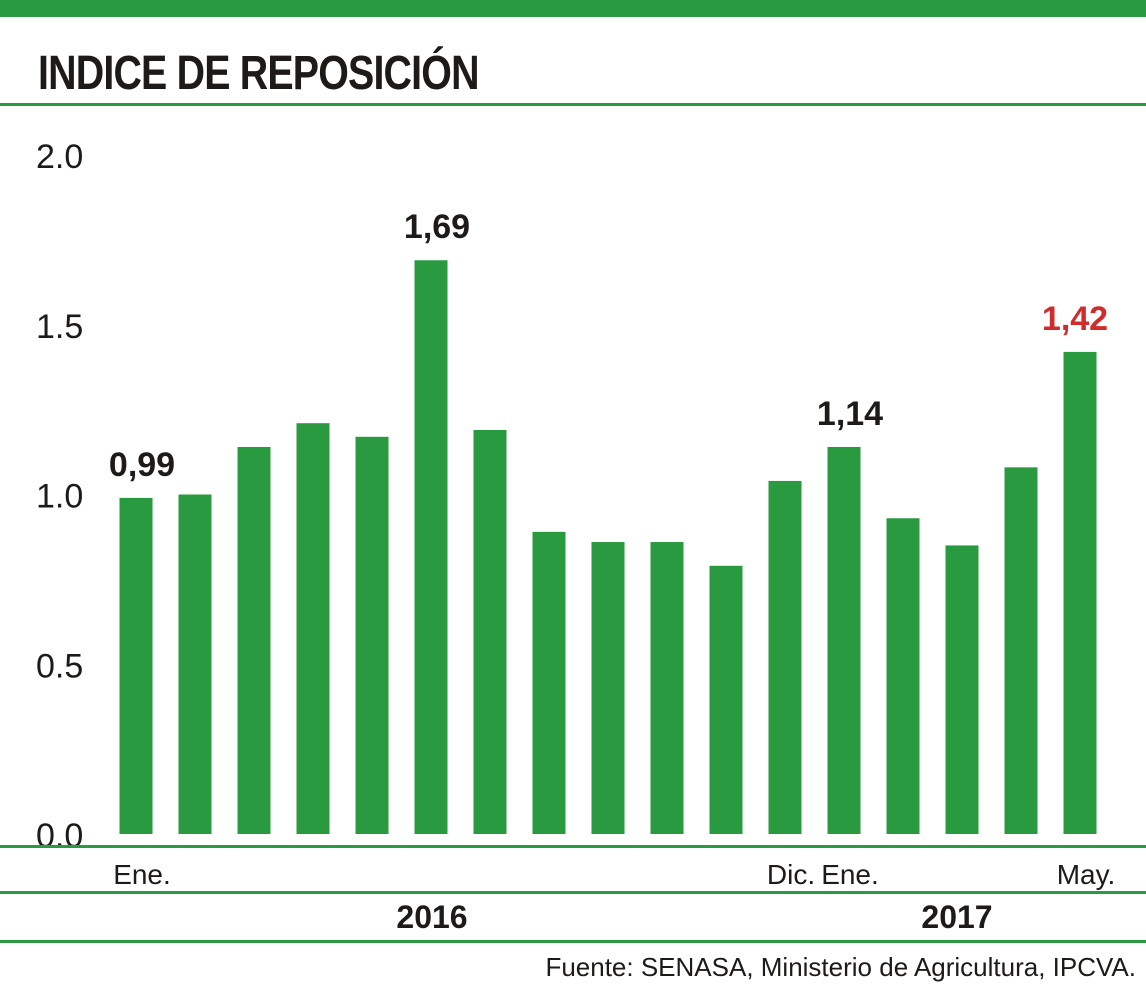  Describe the element at coordinates (956, 917) in the screenshot. I see `year-label: 2017` at that location.